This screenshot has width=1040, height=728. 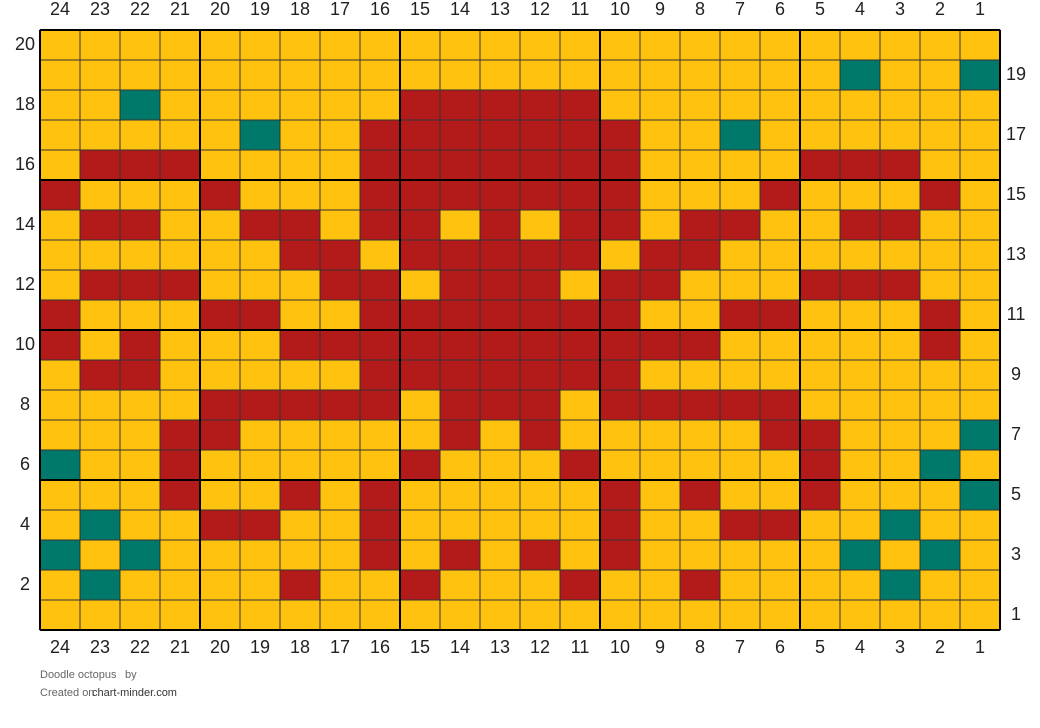 What do you see at coordinates (25, 224) in the screenshot?
I see `row-label: 14` at bounding box center [25, 224].